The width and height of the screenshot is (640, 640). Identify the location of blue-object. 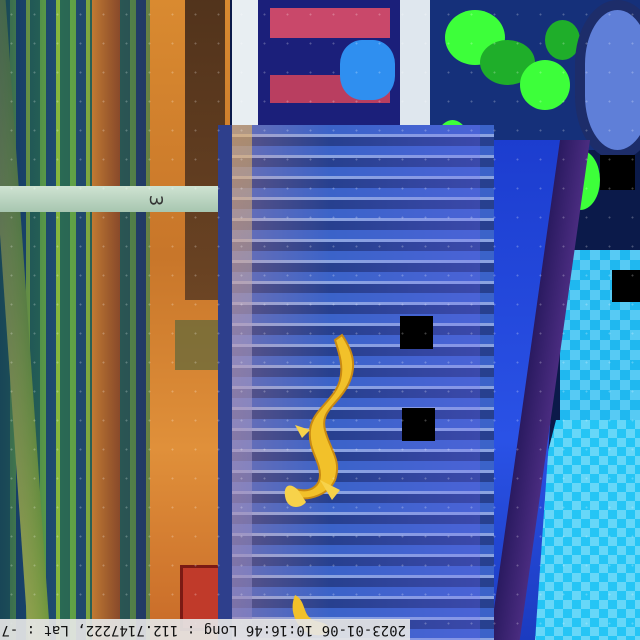
(367, 70).